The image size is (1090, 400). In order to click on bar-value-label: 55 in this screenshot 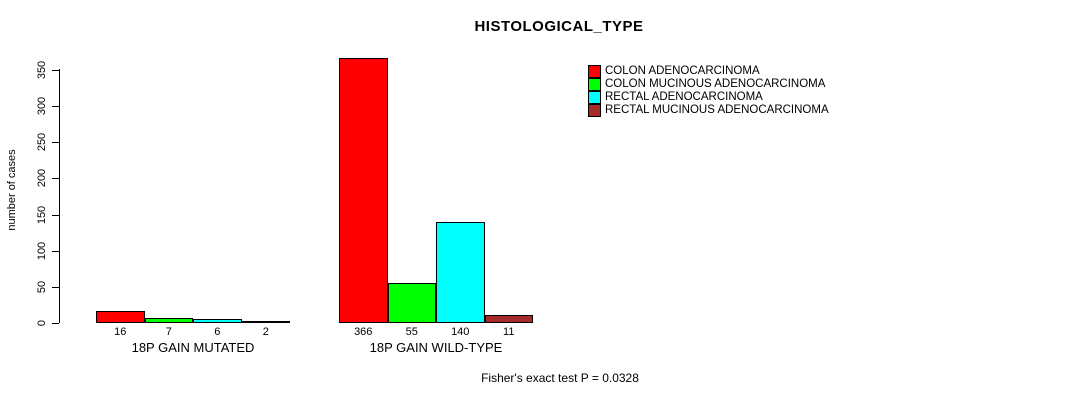, I will do `click(411, 332)`.